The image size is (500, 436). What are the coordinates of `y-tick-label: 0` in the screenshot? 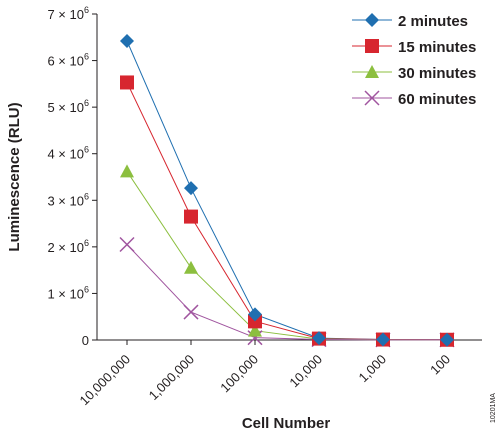 It's located at (85, 340).